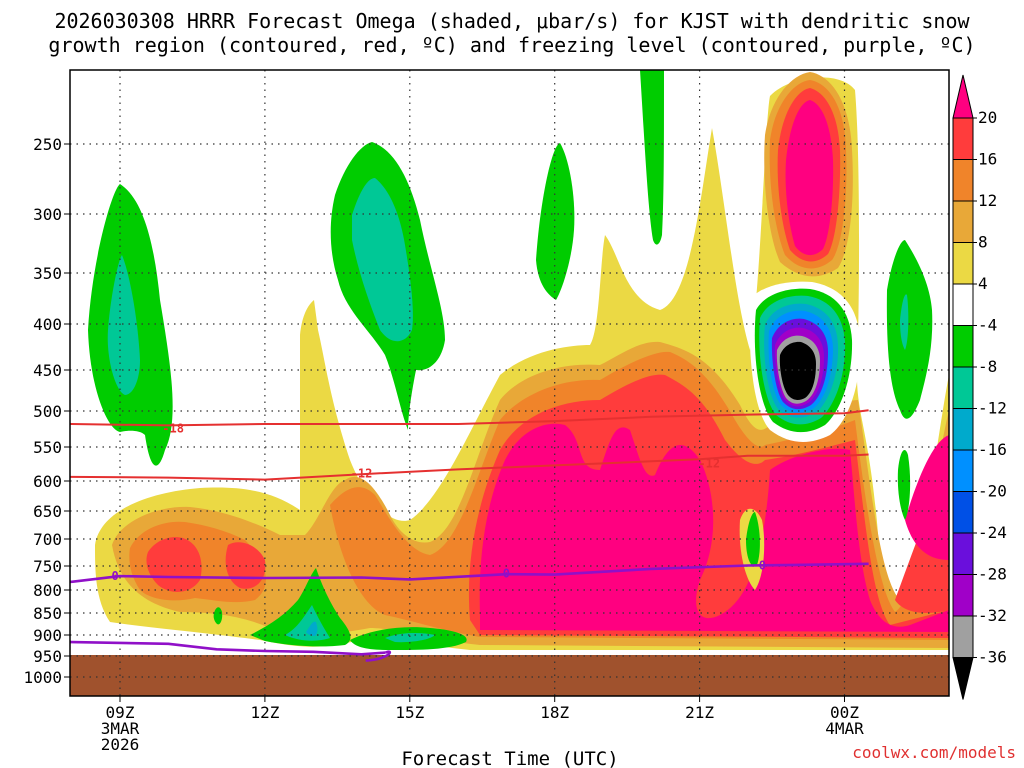  What do you see at coordinates (992, 449) in the screenshot?
I see `colorbar-label-8: -16` at bounding box center [992, 449].